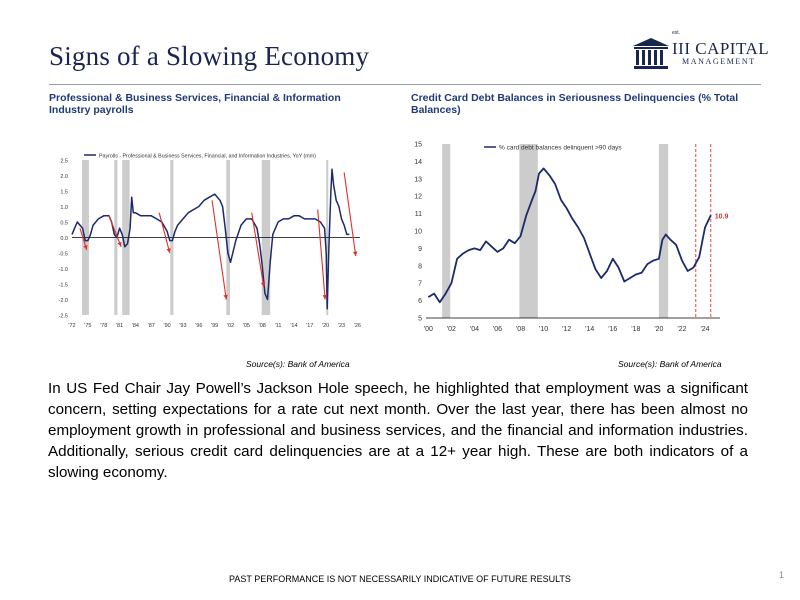  Describe the element at coordinates (63, 255) in the screenshot. I see `y-tick-label: -0.5` at that location.